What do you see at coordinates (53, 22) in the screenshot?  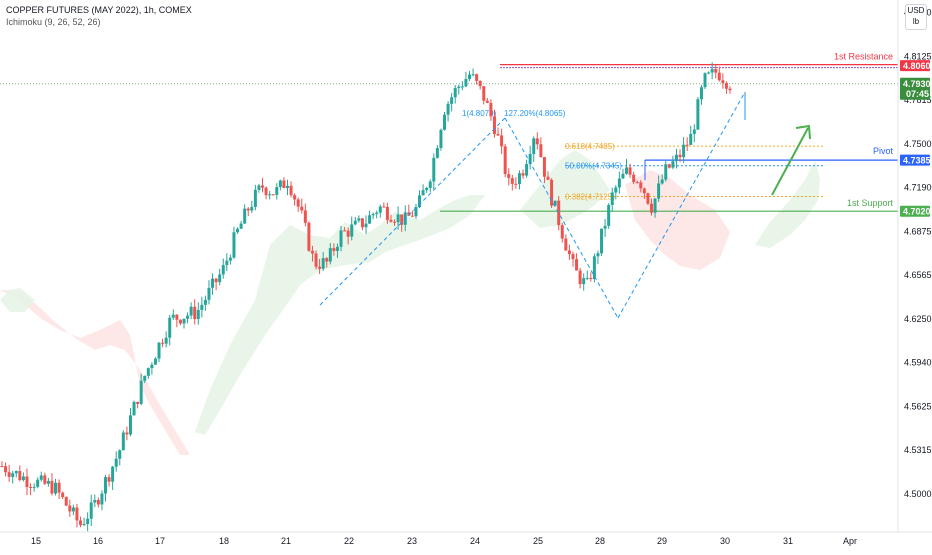 I see `indicator-legend: Ichimoku (9, 26, 52, 26)` at bounding box center [53, 22].